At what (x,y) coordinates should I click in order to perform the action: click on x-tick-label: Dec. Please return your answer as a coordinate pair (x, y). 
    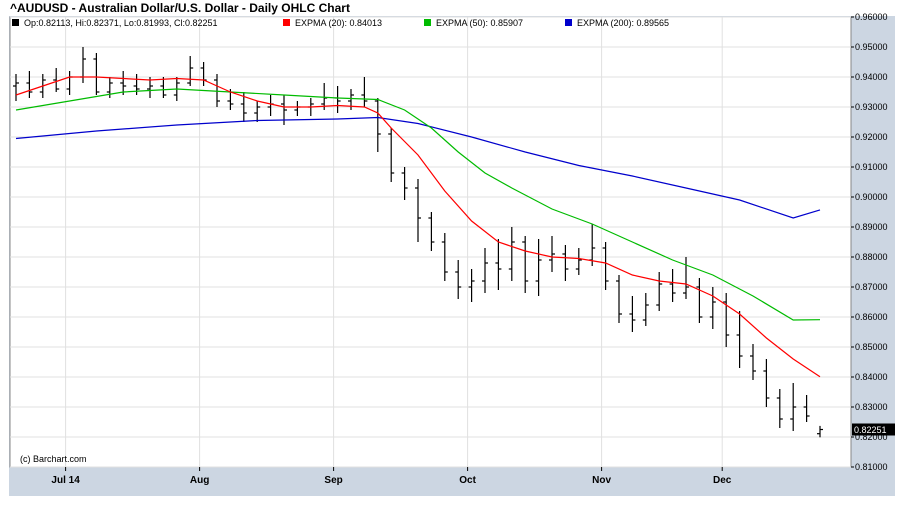
    Looking at the image, I should click on (722, 480).